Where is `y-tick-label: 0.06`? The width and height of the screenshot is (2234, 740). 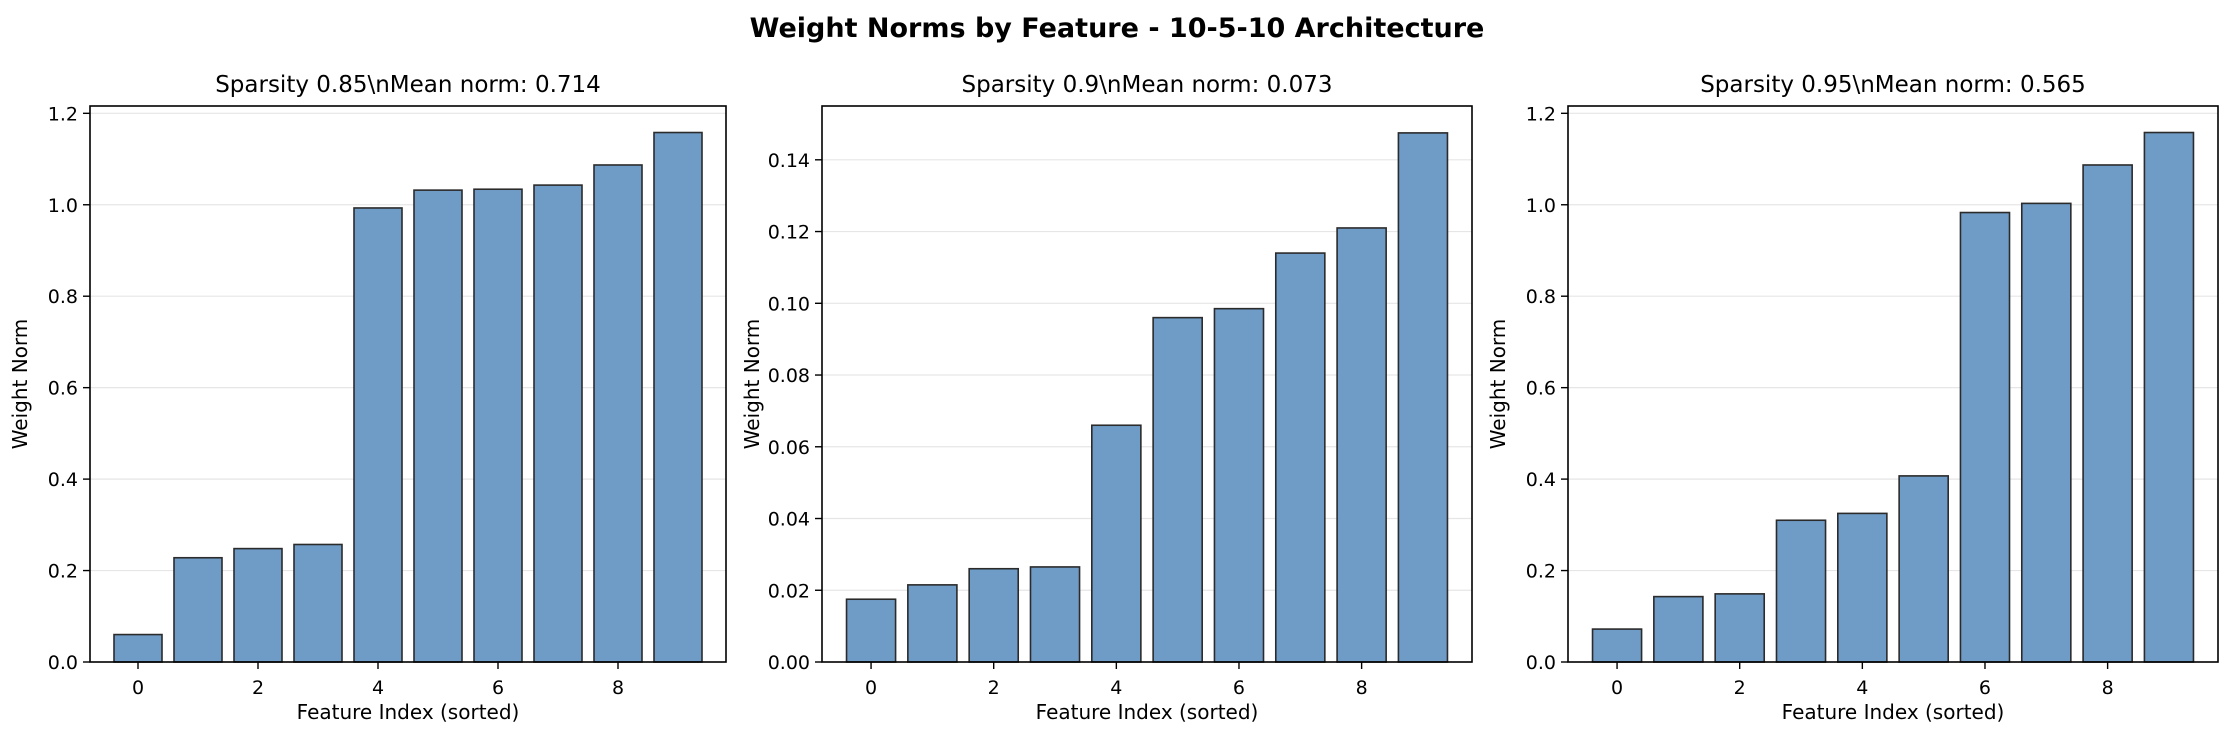 y-tick-label: 0.06 is located at coordinates (789, 448).